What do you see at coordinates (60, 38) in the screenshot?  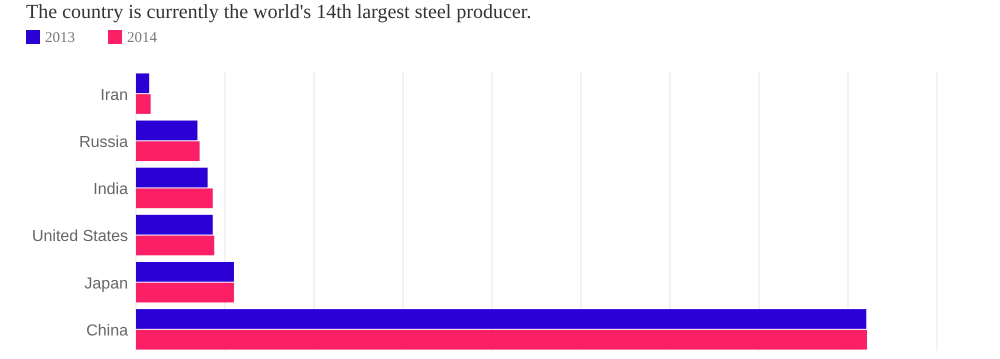 I see `legend-label: 2013` at bounding box center [60, 38].